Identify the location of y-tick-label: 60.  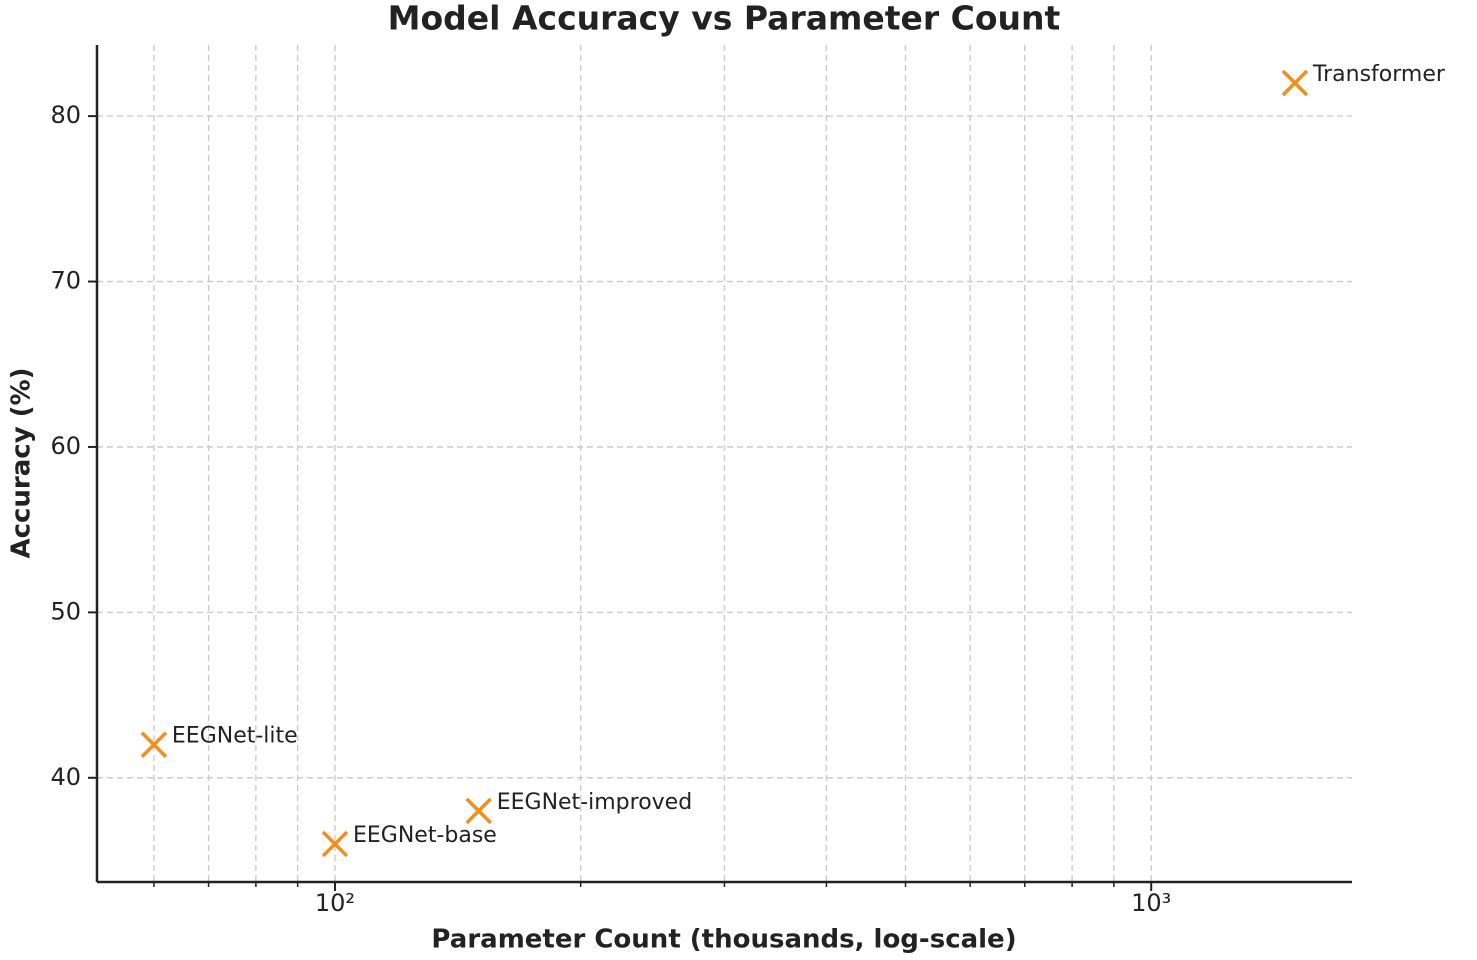
(65, 446).